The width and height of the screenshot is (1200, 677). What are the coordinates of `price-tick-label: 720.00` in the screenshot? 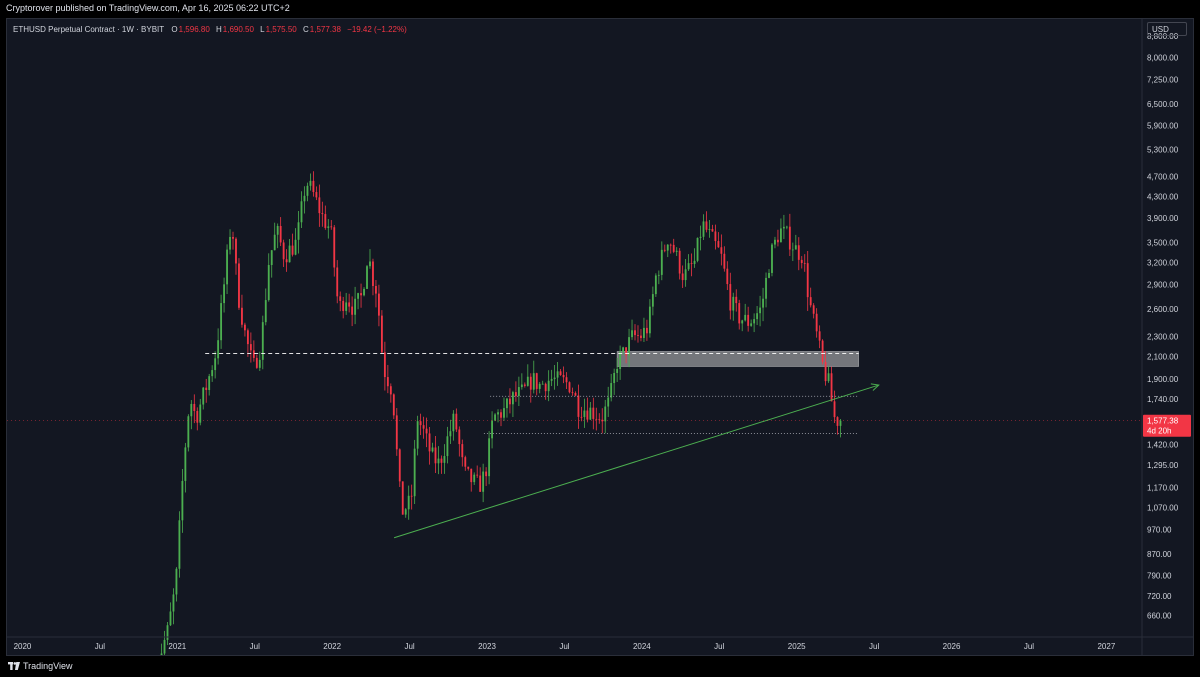 It's located at (1159, 596).